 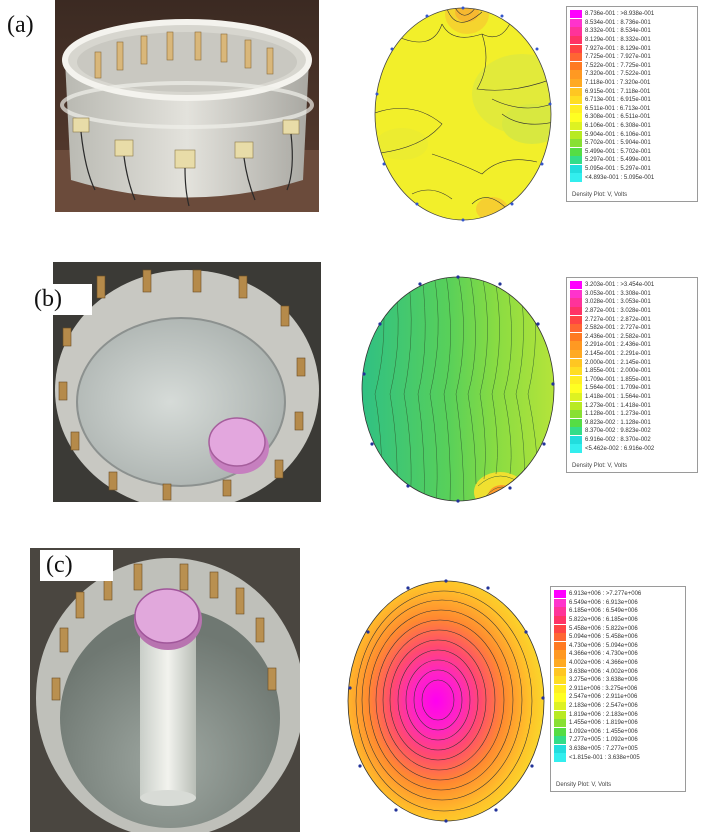 I want to click on legend-row: 5.904e-001 : 6.106e-001, so click(x=632, y=134).